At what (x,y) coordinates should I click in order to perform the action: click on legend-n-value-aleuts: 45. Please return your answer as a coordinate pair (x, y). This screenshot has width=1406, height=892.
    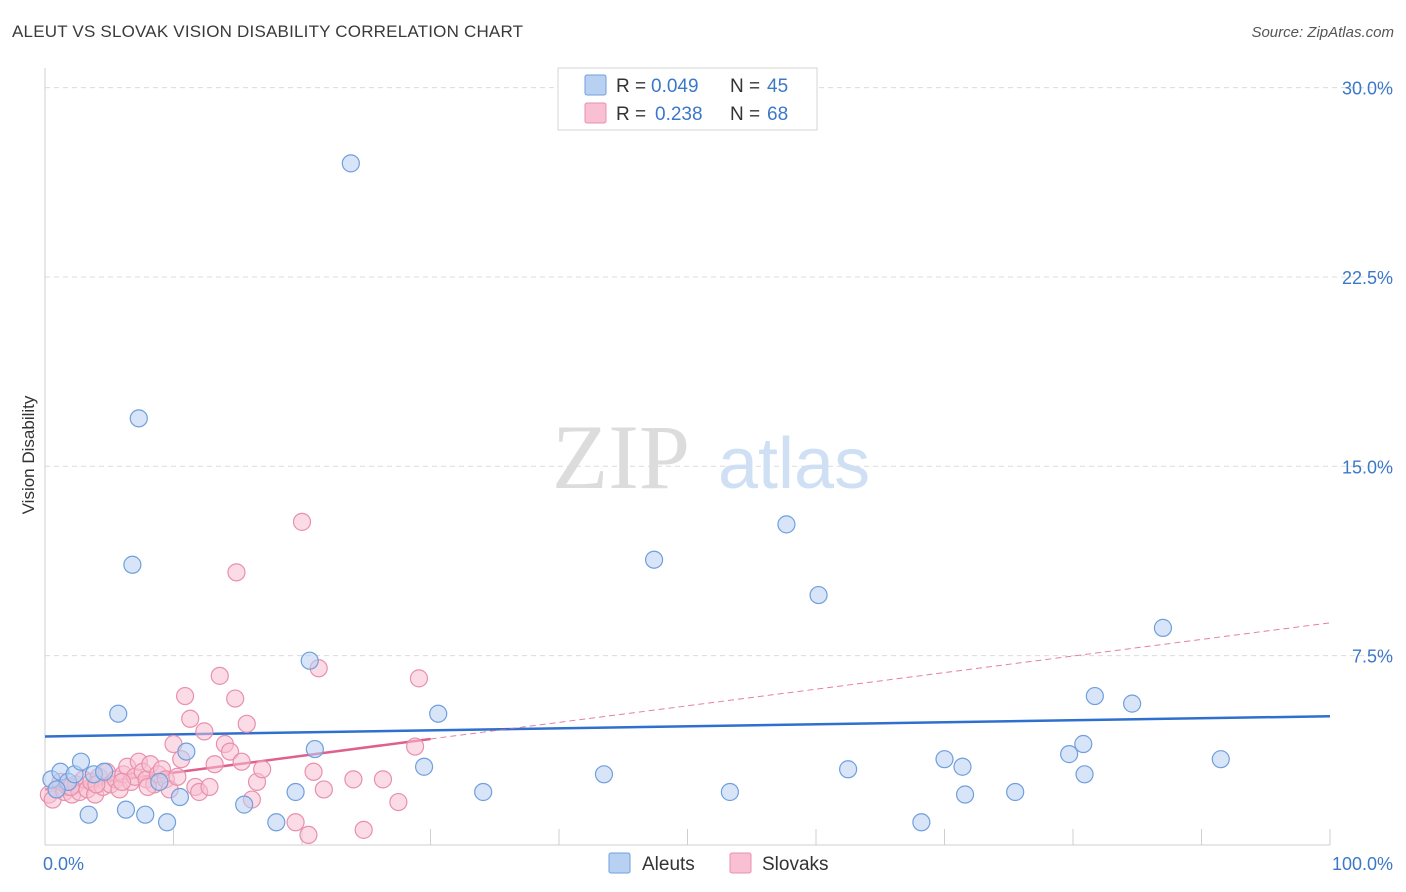
    Looking at the image, I should click on (777, 86).